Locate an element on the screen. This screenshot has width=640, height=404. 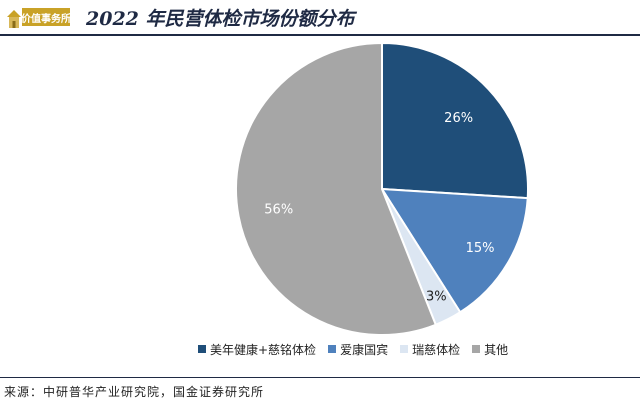
slice-label-1: 15% is located at coordinates (480, 248).